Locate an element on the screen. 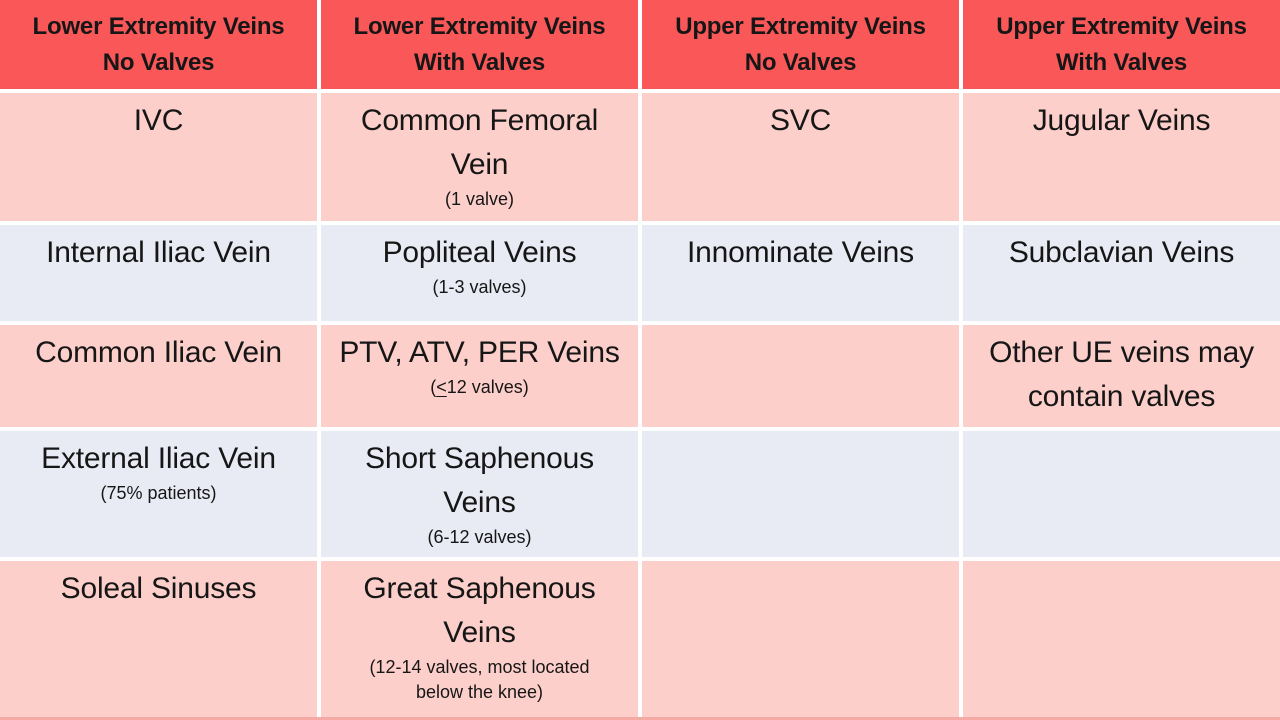 This screenshot has height=720, width=1280. cell-other-ue-veins: Other UE veins may contain valves is located at coordinates (1121, 376).